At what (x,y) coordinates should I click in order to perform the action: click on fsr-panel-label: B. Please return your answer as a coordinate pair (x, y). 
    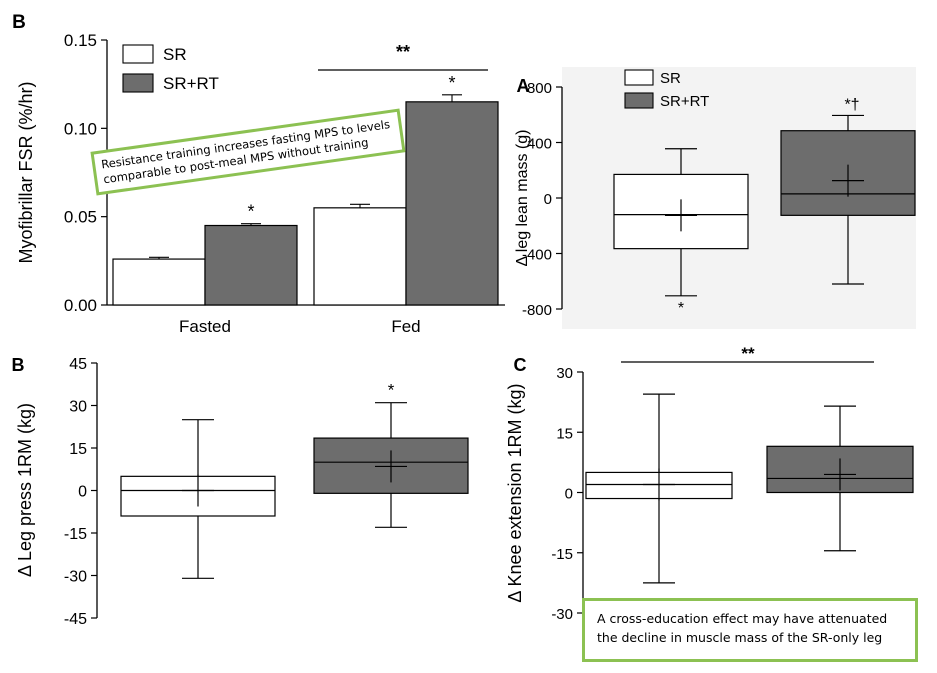
    Looking at the image, I should click on (19, 22).